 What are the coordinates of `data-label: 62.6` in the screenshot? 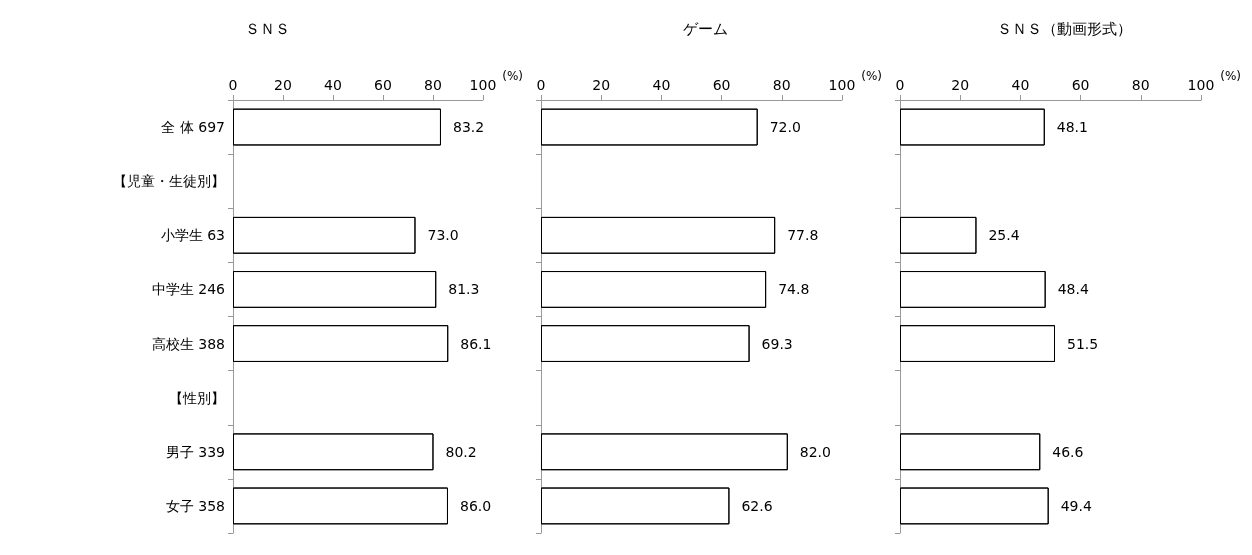 It's located at (757, 505).